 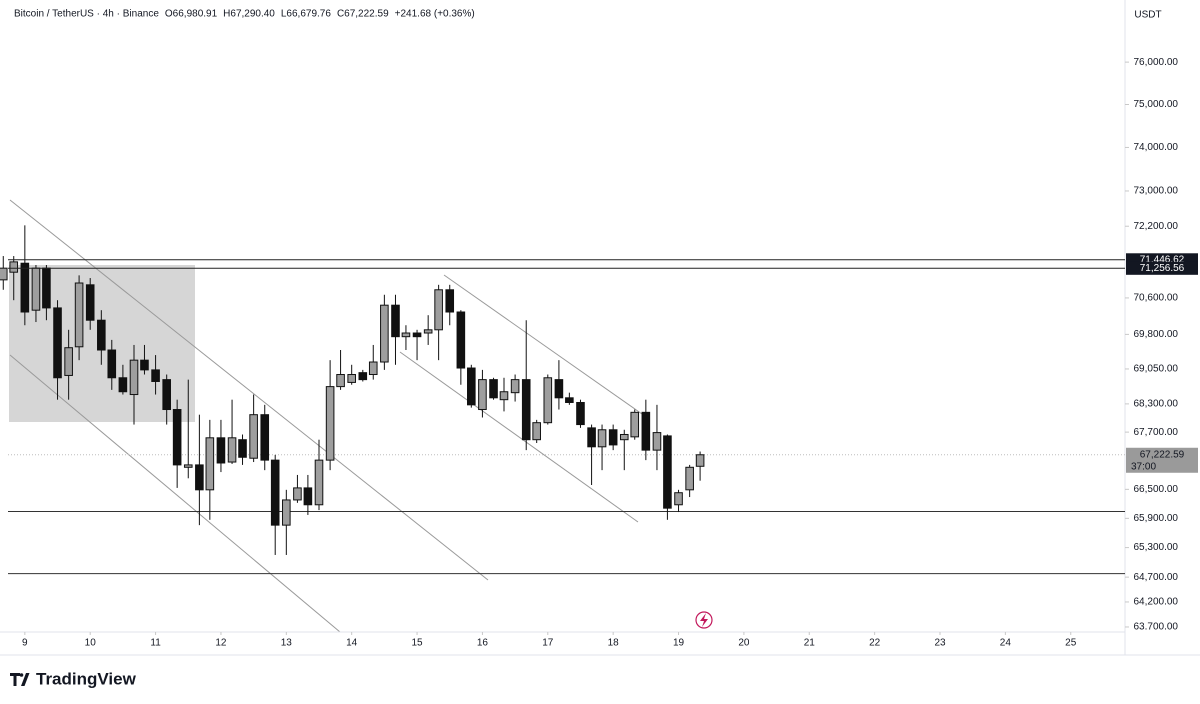 I want to click on y-tick-label: 64,200.00, so click(x=1156, y=602).